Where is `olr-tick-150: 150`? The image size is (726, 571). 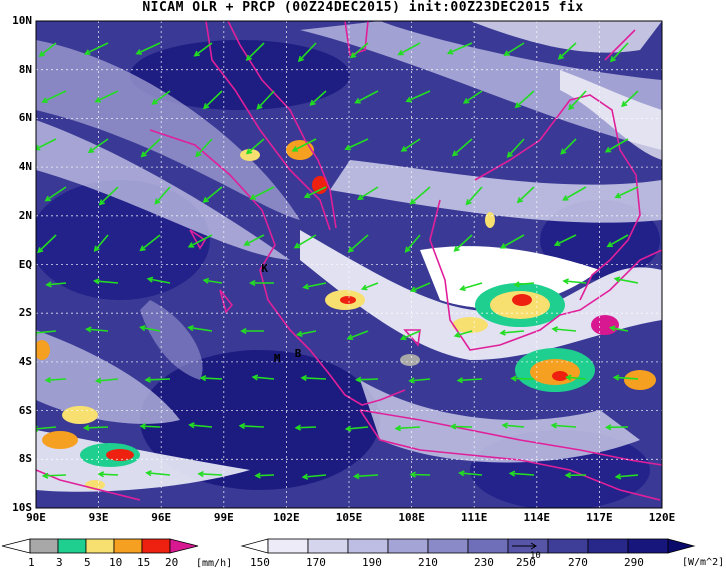 olr-tick-150: 150 is located at coordinates (260, 562).